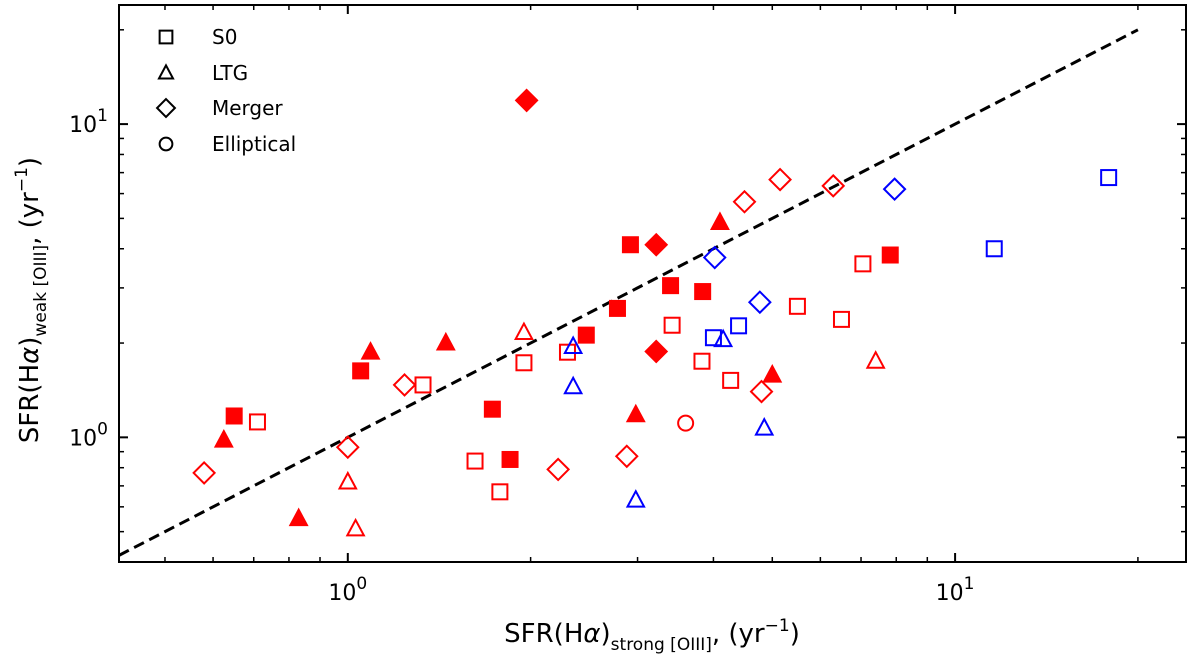 The image size is (1200, 657). Describe the element at coordinates (652, 635) in the screenshot. I see `x-axis-label: SFR(Hα)strong [OIII], (yr−1)` at that location.